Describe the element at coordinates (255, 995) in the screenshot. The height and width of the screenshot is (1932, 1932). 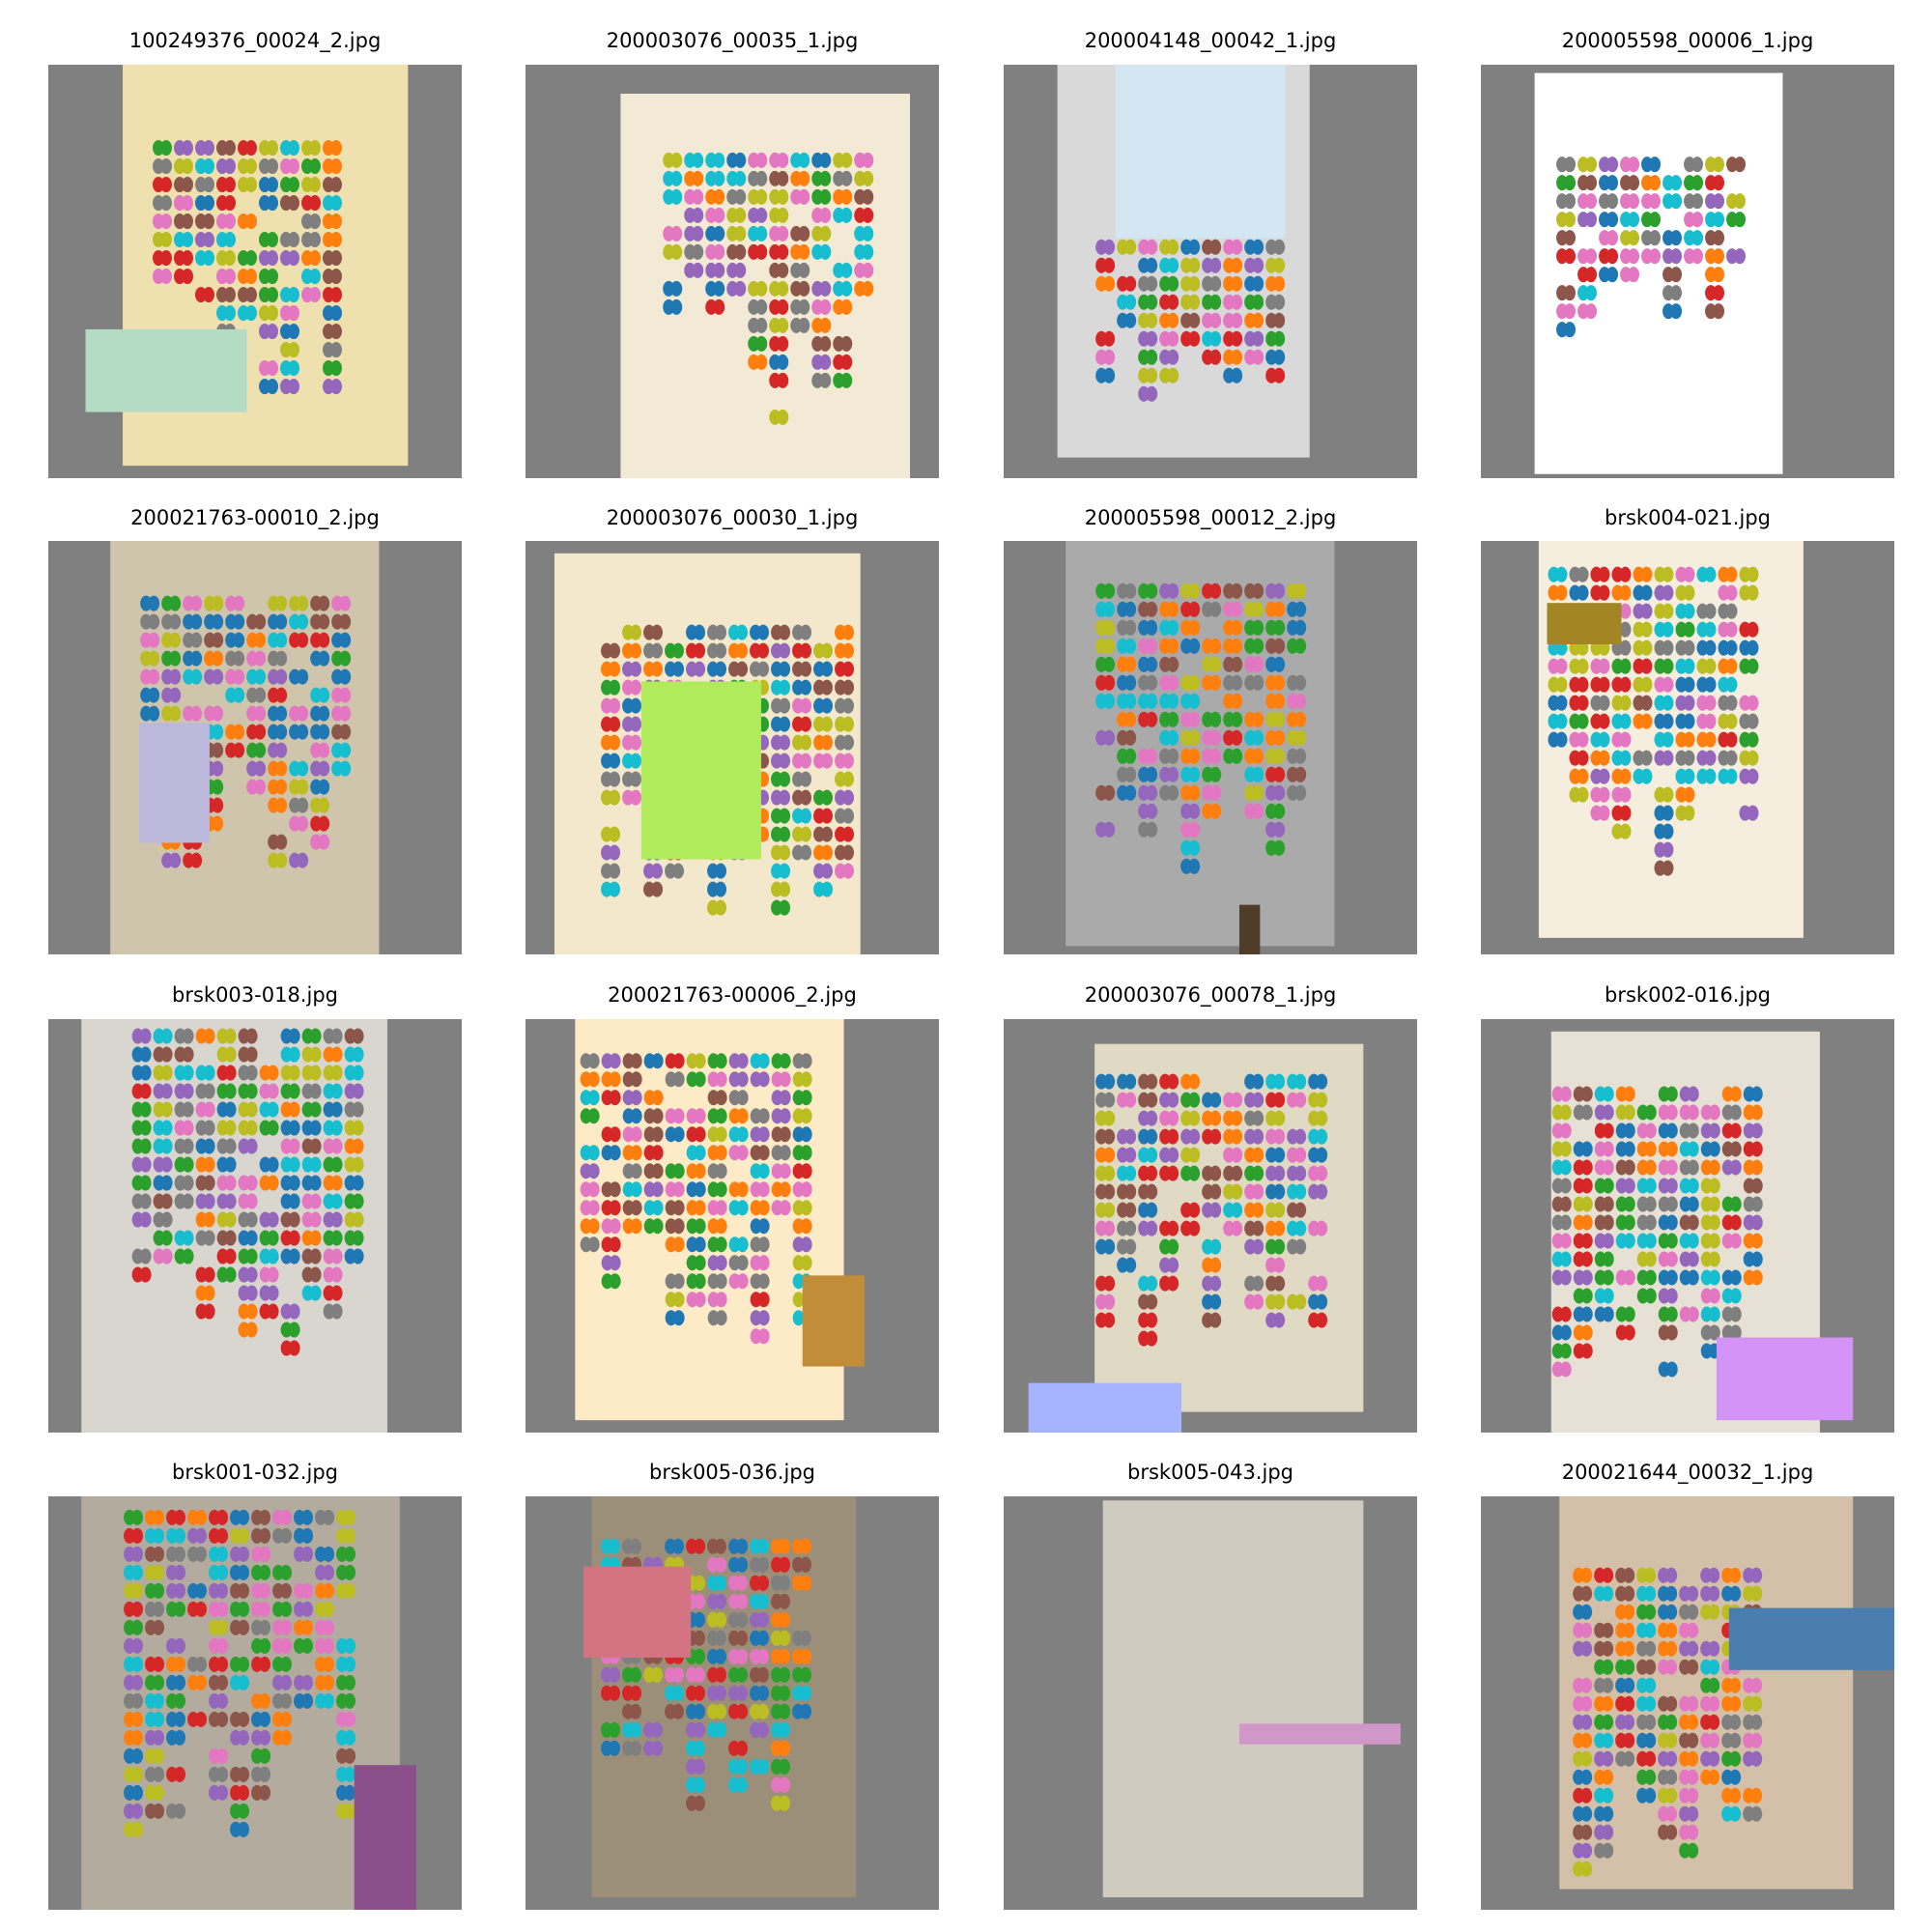
I see `image-title: brsk003-018.jpg` at that location.